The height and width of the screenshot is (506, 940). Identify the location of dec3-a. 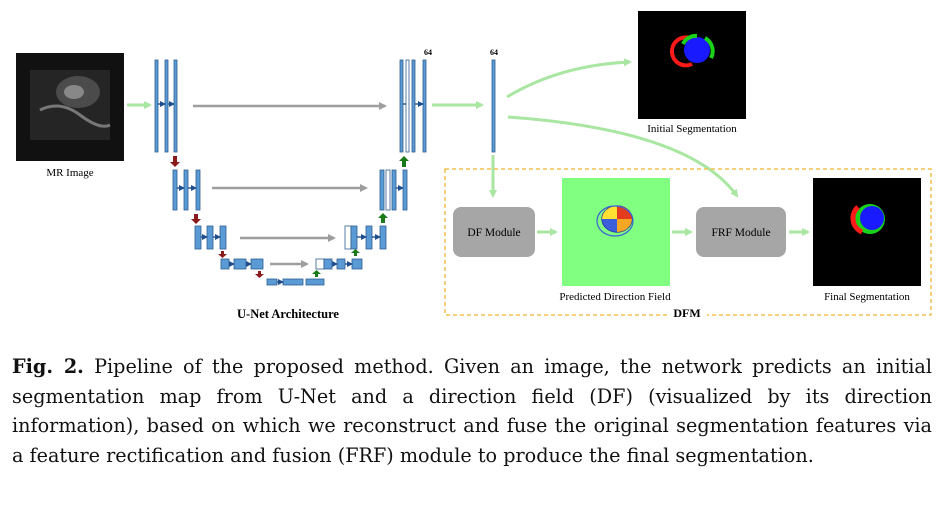
(348, 237).